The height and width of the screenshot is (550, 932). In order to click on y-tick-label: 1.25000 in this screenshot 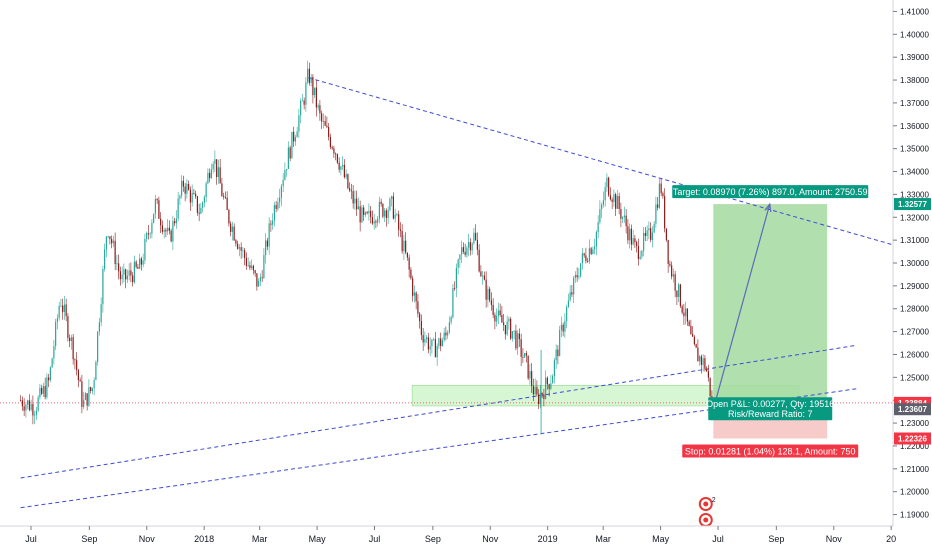, I will do `click(914, 377)`.